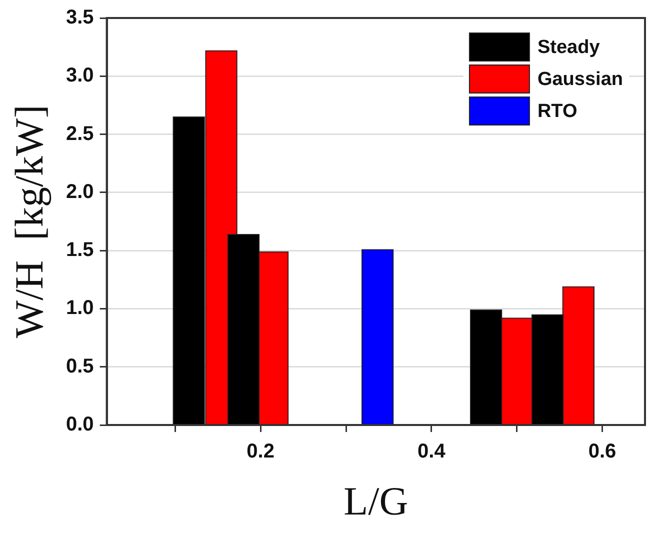 Image resolution: width=653 pixels, height=536 pixels. What do you see at coordinates (80, 17) in the screenshot?
I see `y-tick-label: 3.5` at bounding box center [80, 17].